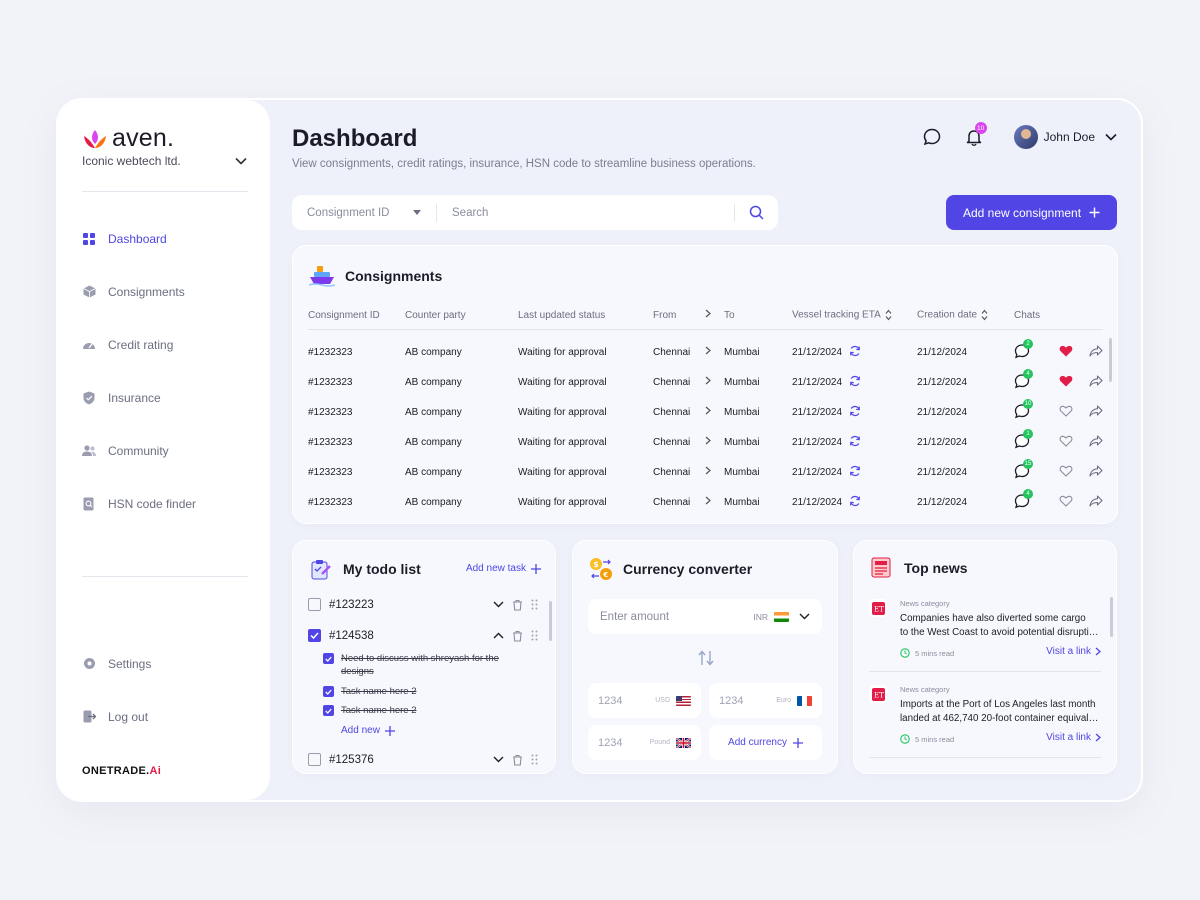 This screenshot has width=1200, height=900. Describe the element at coordinates (781, 616) in the screenshot. I see `base-currency-select: INR` at that location.